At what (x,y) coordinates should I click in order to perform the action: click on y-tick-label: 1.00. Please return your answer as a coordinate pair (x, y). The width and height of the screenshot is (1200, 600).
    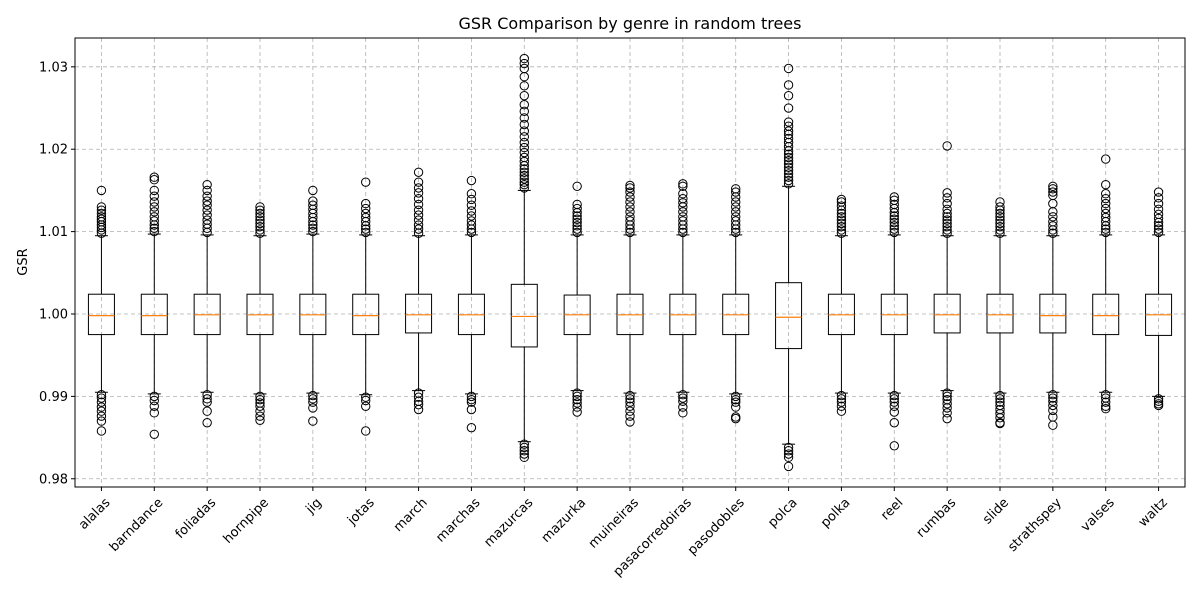
    Looking at the image, I should click on (53, 314).